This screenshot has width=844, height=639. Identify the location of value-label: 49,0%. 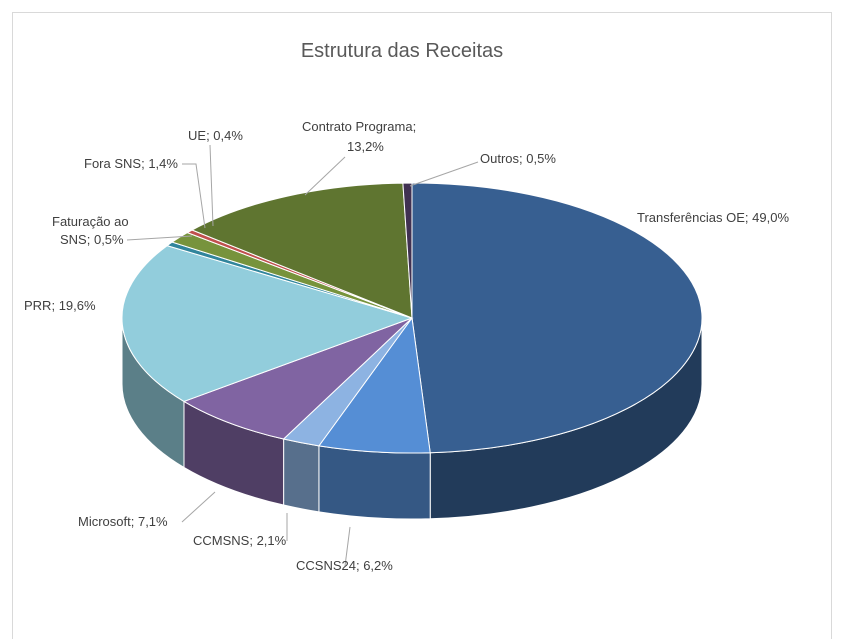
(770, 217).